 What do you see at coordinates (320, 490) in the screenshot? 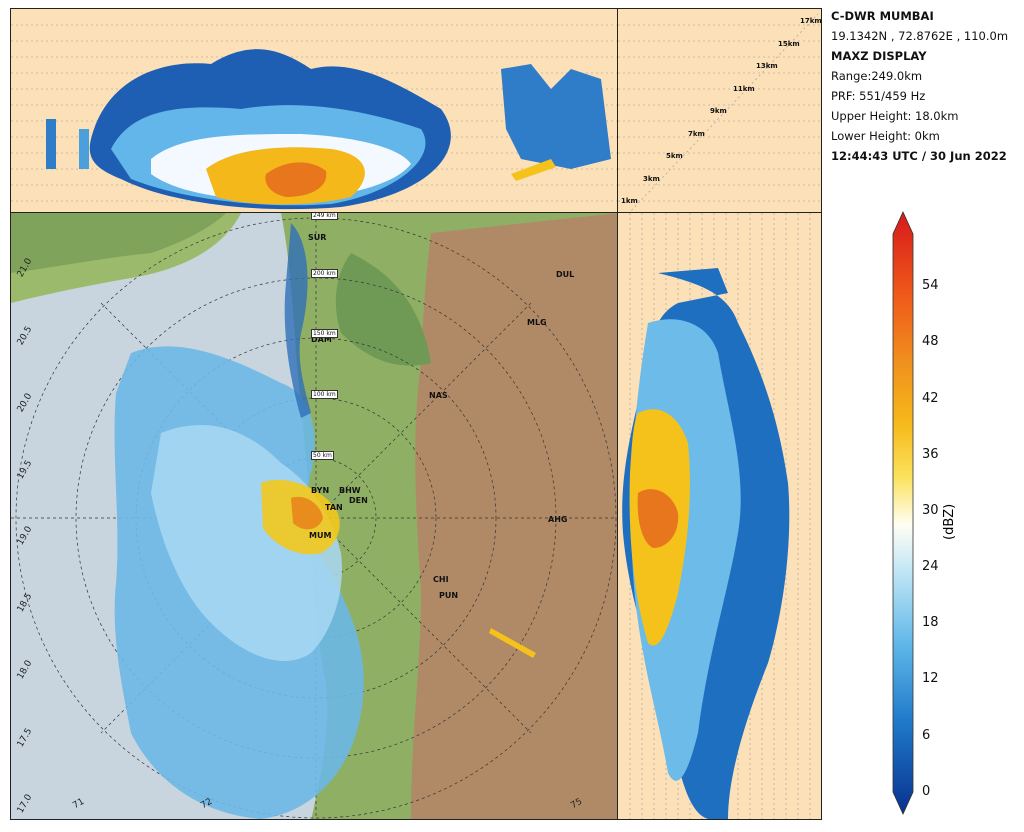
I see `city-label-byn: BYN` at bounding box center [320, 490].